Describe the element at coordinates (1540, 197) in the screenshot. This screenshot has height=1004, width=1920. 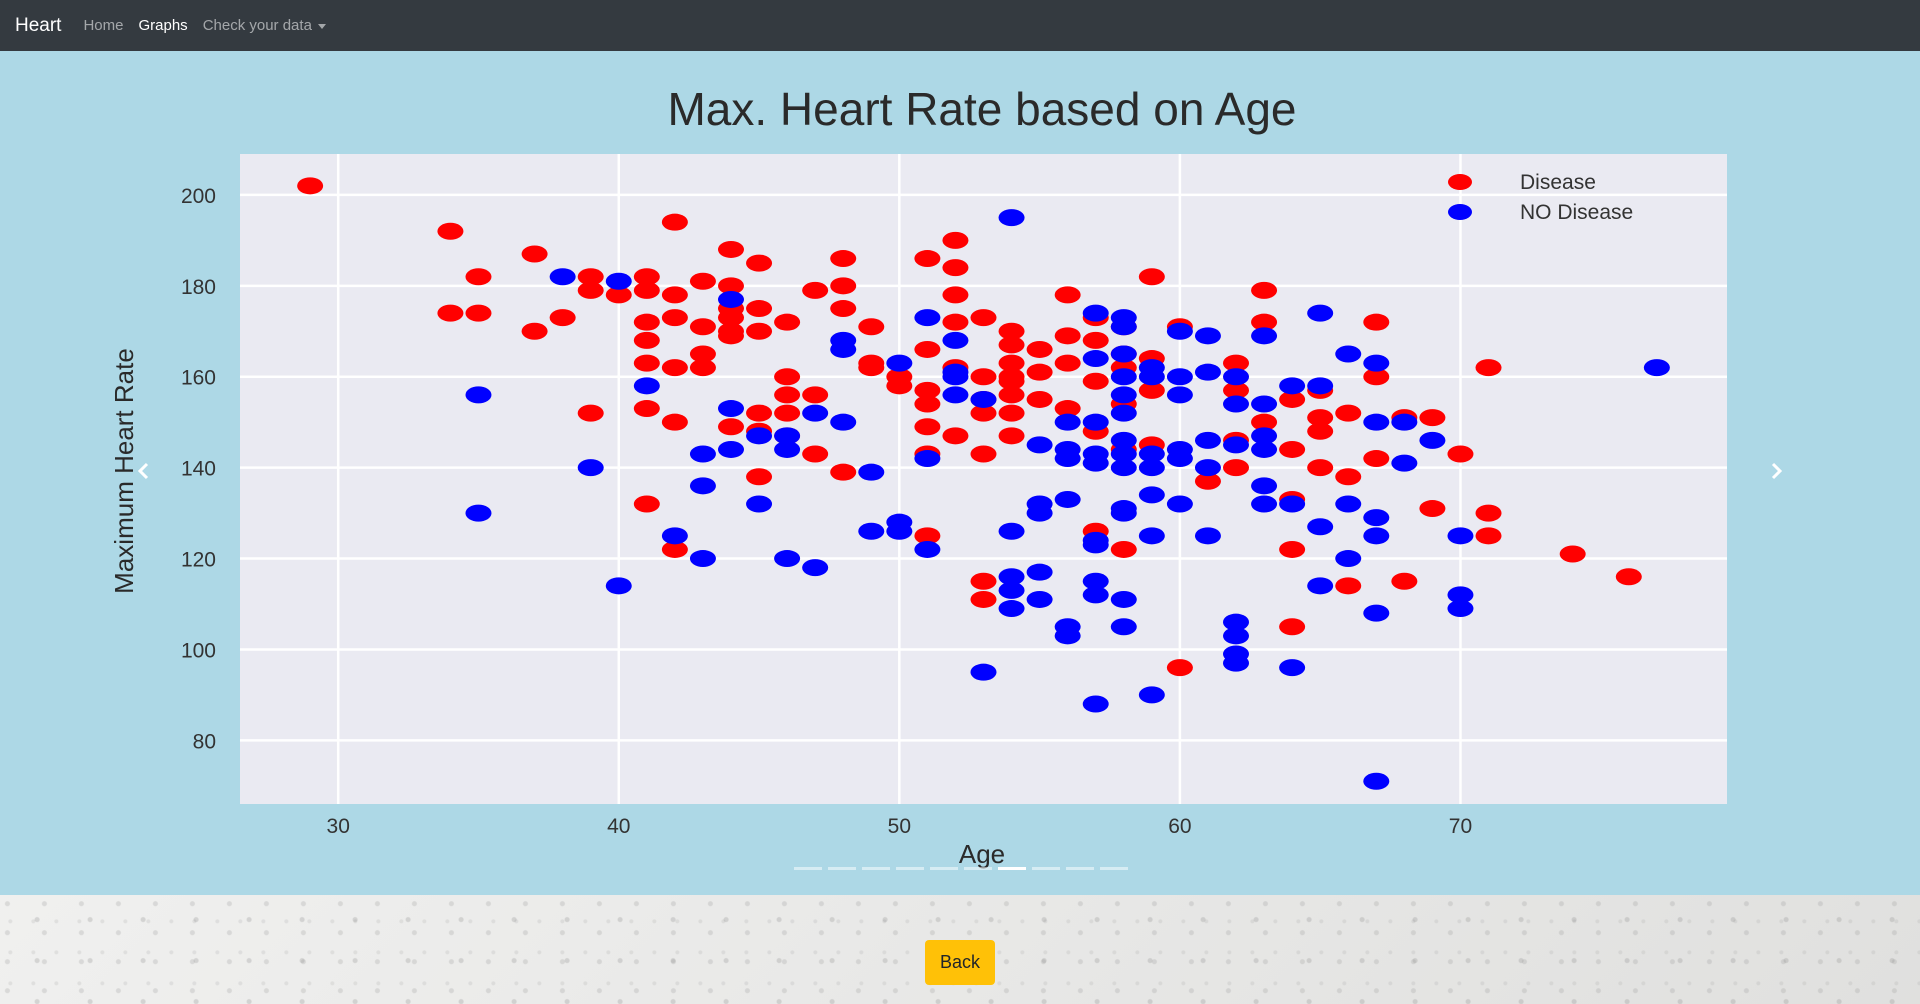
I see `chart-legend: Disease NO Disease` at that location.